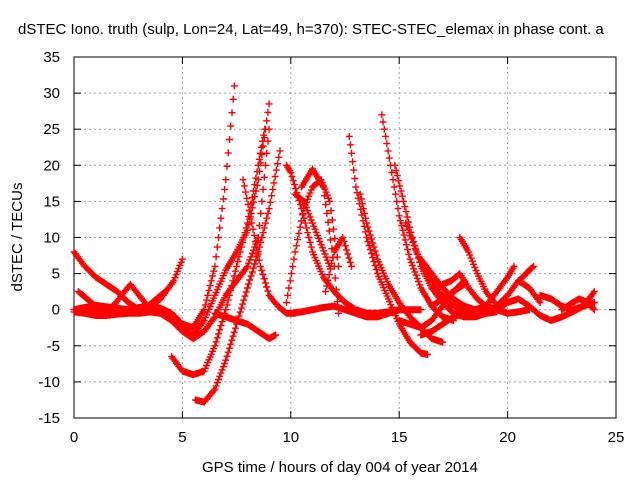 This screenshot has height=480, width=640. Describe the element at coordinates (17, 237) in the screenshot. I see `y-axis-label: dSTEC / TECUs` at that location.